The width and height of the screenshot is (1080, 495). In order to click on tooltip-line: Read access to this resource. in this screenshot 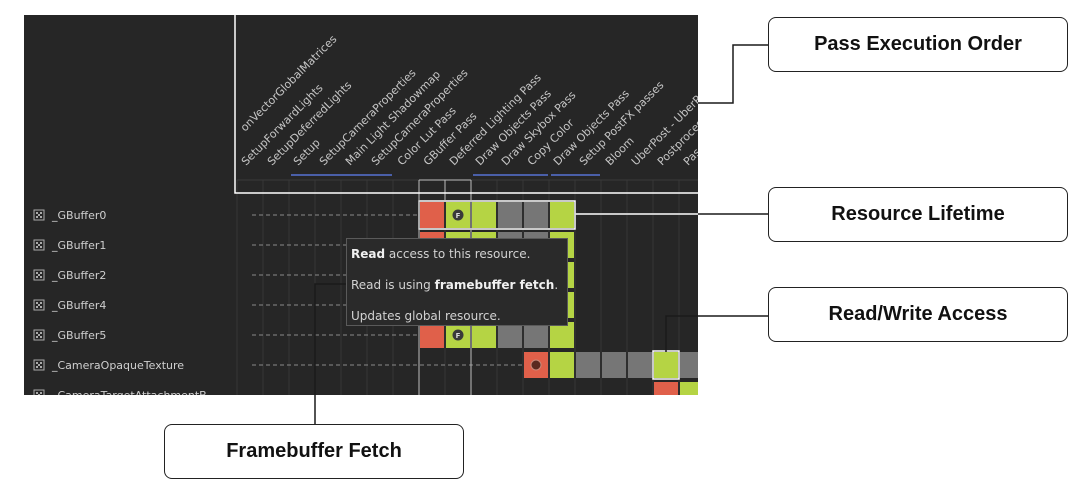, I will do `click(459, 258)`.